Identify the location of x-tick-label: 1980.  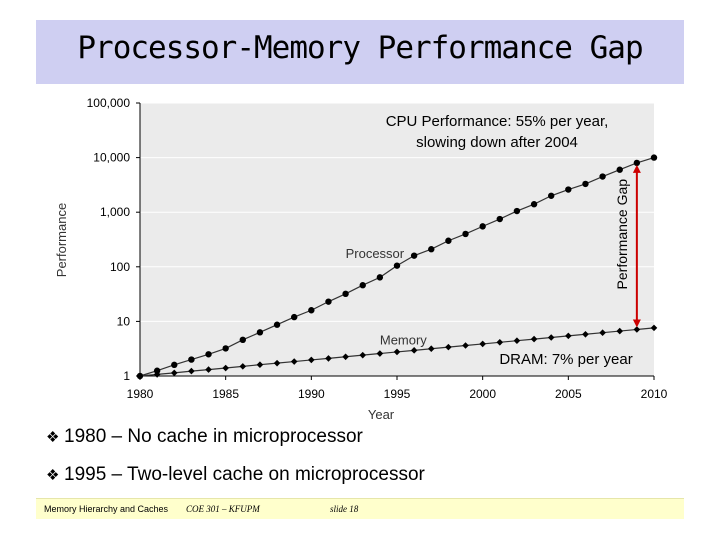
(140, 394).